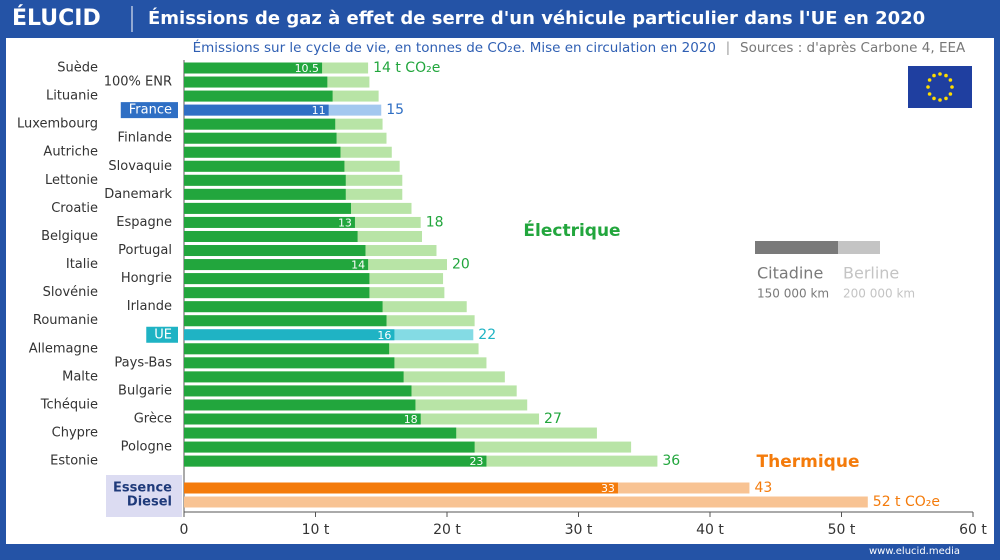 The image size is (1000, 560). Describe the element at coordinates (142, 488) in the screenshot. I see `category-label: Essence` at that location.